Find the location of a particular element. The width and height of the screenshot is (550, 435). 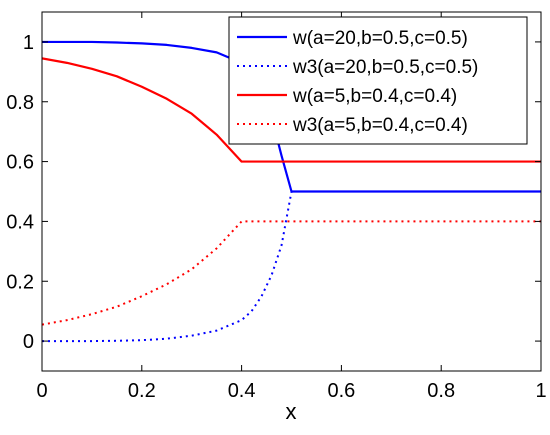

legend-label-2: w3(a=20,b=0.5,c=0.5) is located at coordinates (385, 67).